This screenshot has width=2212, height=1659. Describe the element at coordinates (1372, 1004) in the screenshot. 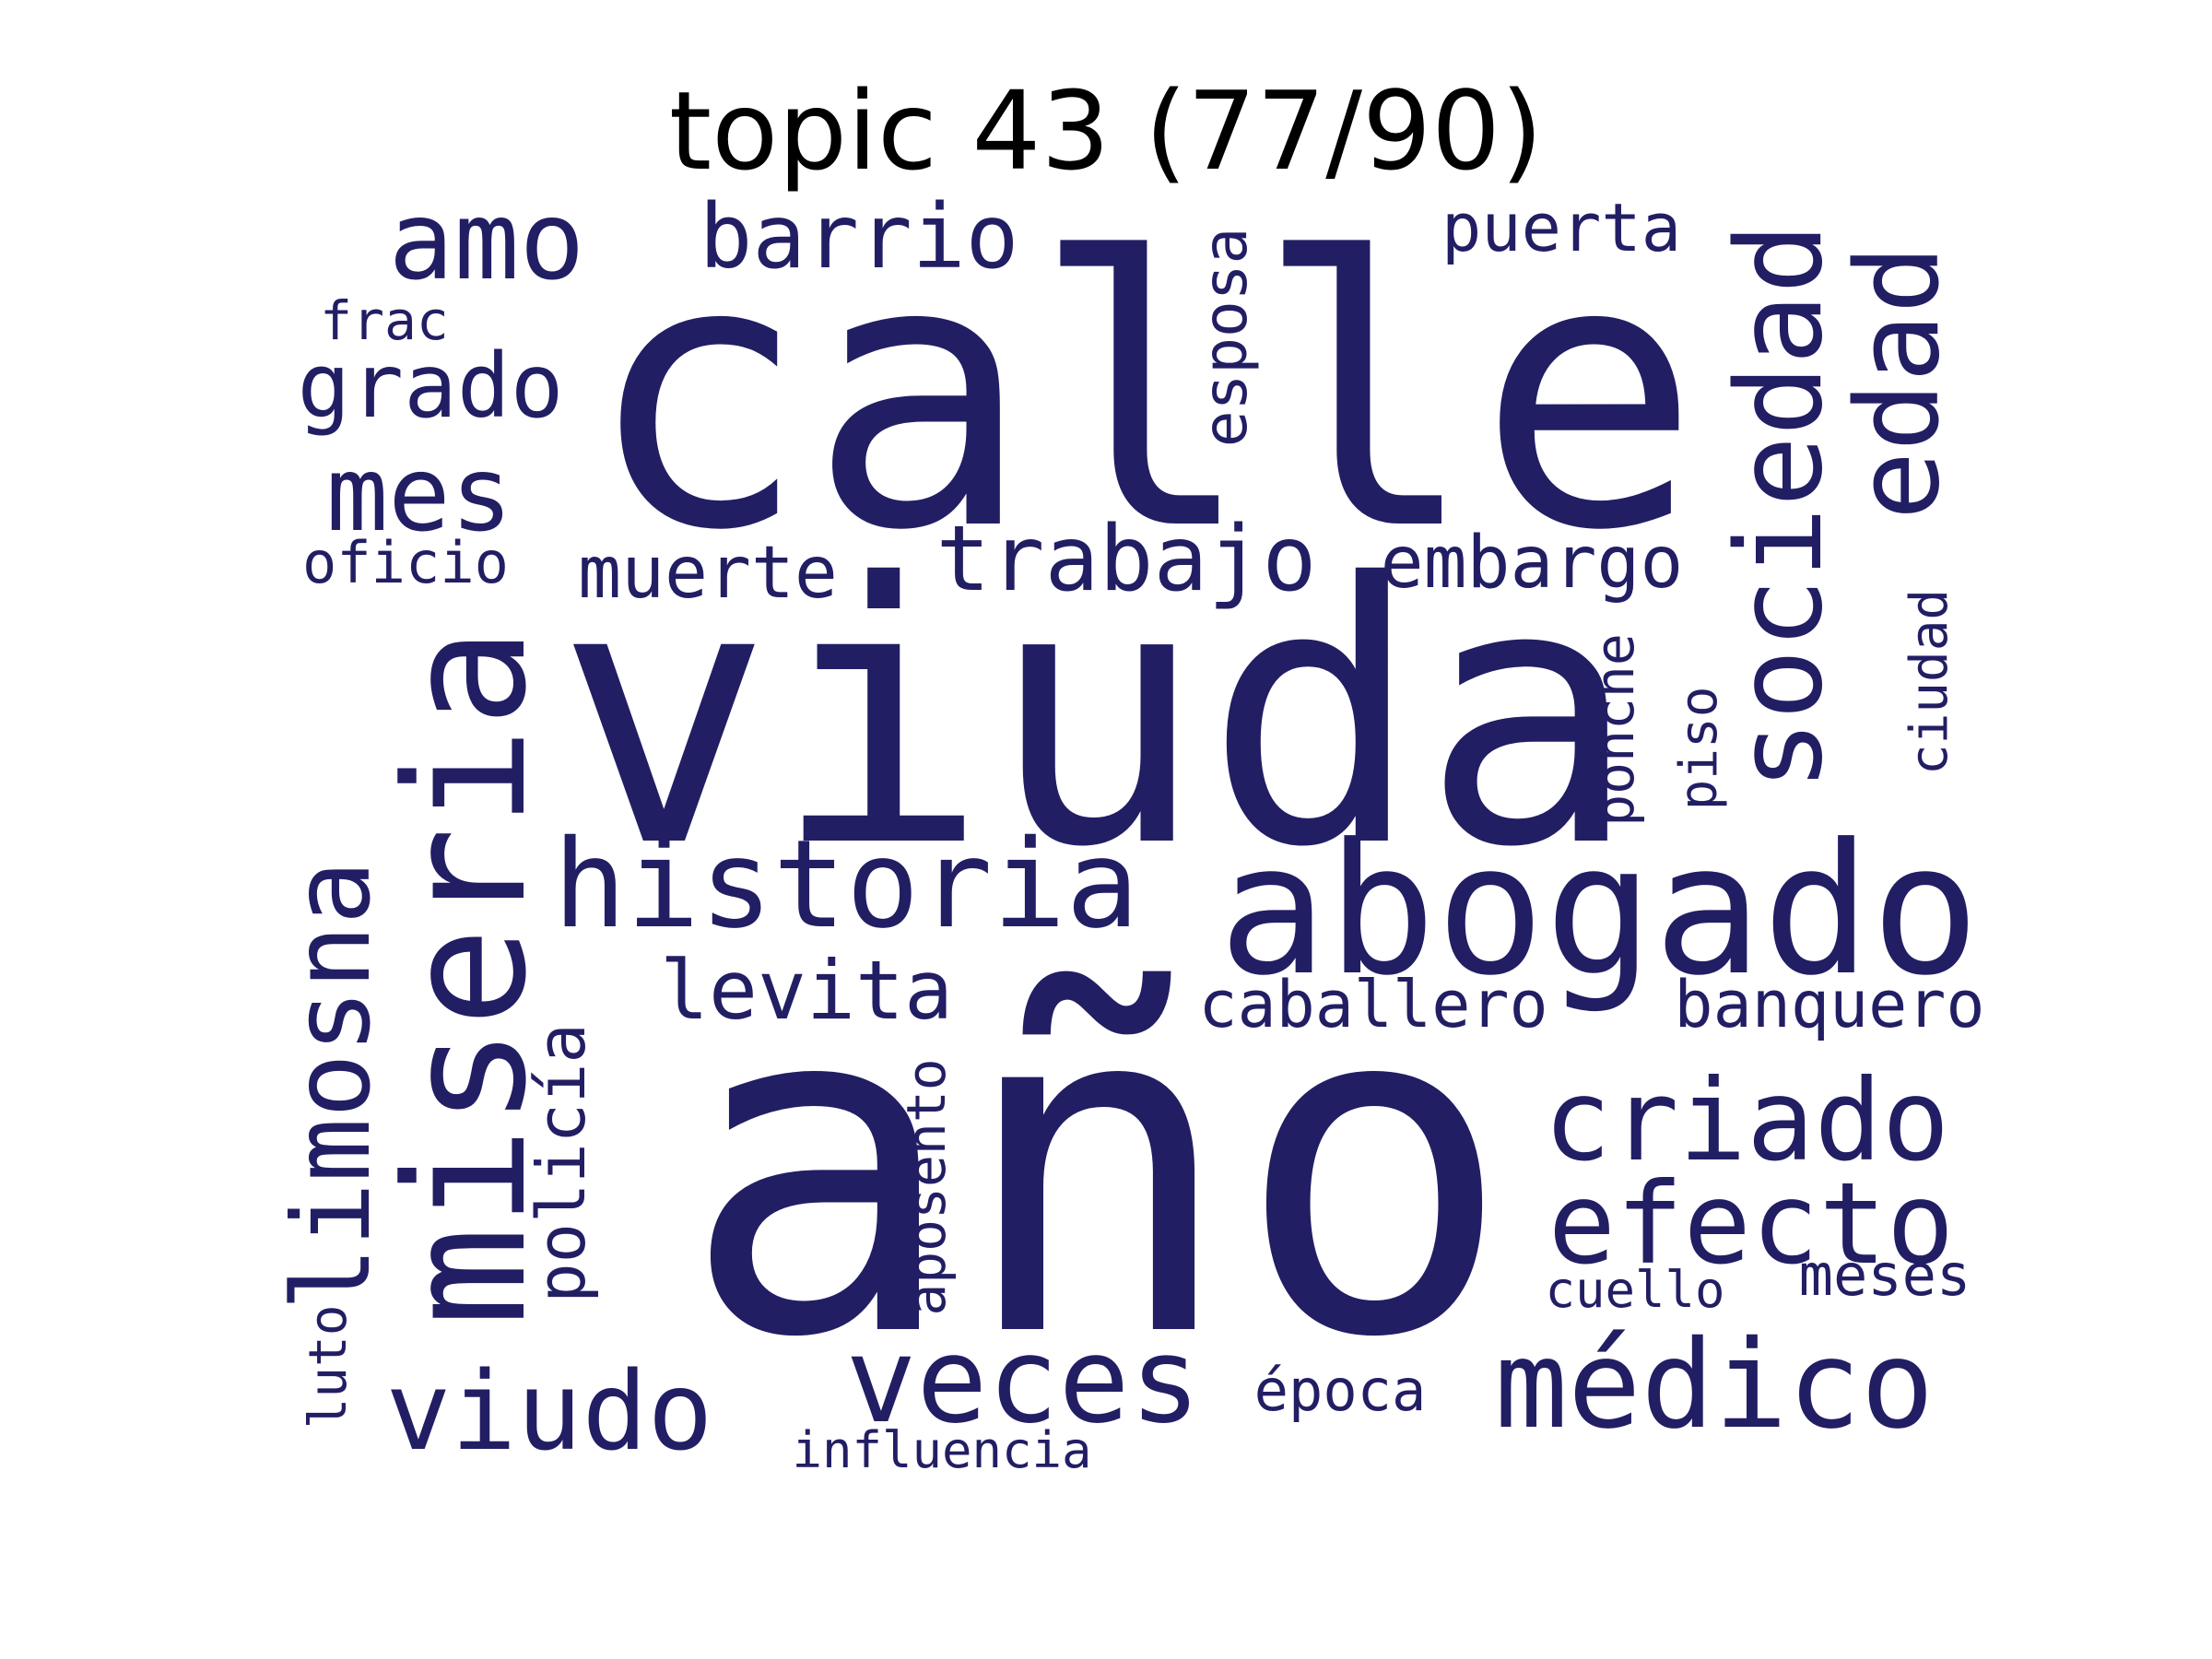

I see `word-caballero: caballero` at that location.